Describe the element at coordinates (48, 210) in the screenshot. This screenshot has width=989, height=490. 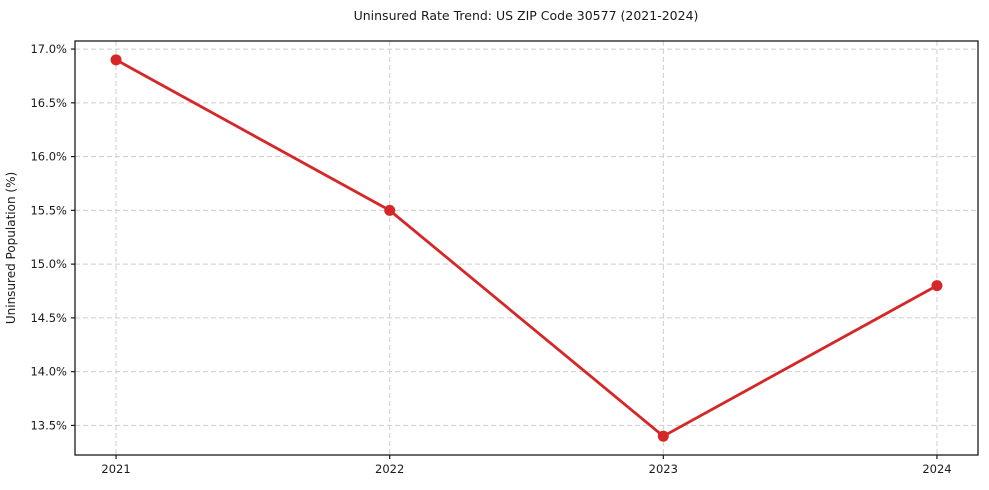
I see `y-tick-label: 15.5%` at that location.